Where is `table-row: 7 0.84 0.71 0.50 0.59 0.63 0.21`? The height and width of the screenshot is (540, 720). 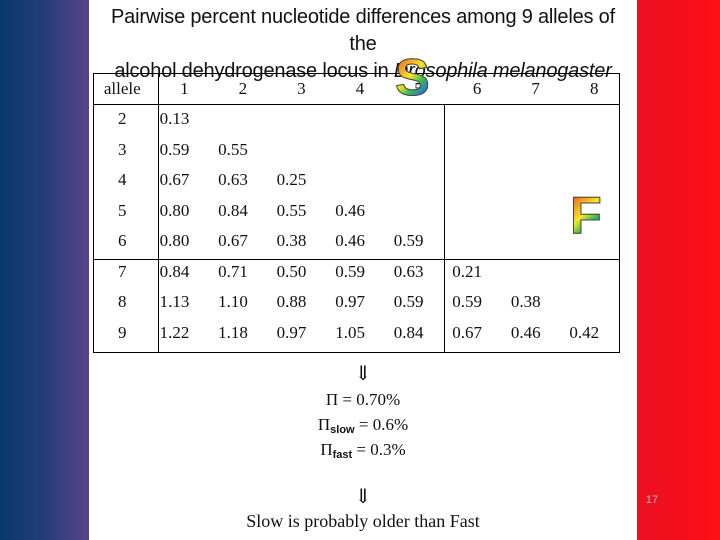
table-row: 7 0.84 0.71 0.50 0.59 0.63 0.21 is located at coordinates (356, 272).